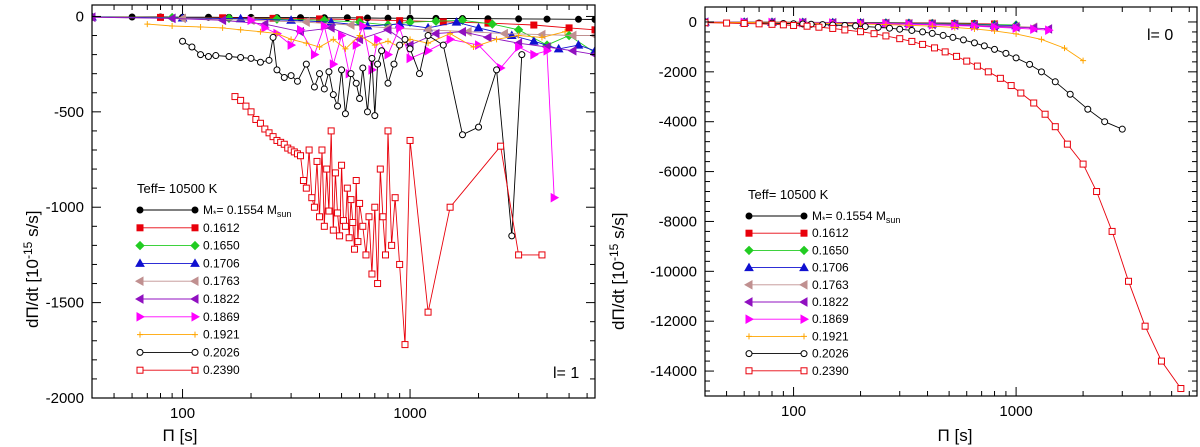  I want to click on right-legend-title: Teff= 10500 K, so click(788, 194).